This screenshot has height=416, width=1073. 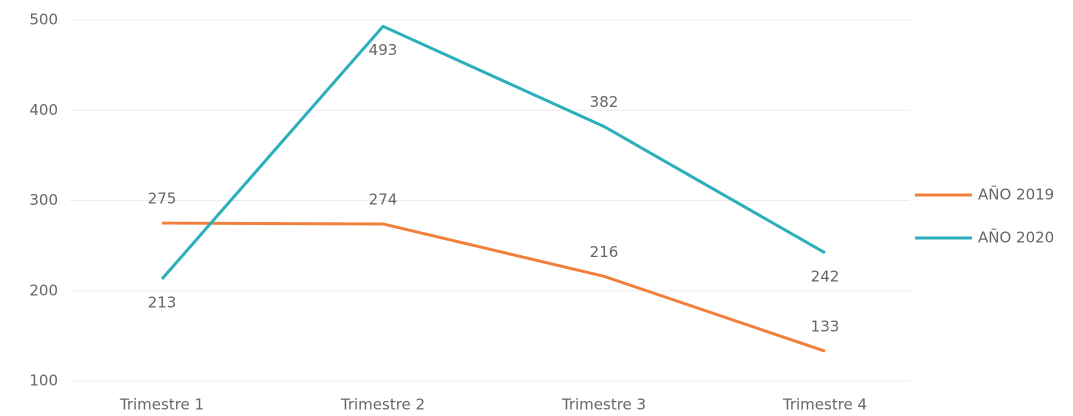 I want to click on data-label: 274, so click(x=383, y=199).